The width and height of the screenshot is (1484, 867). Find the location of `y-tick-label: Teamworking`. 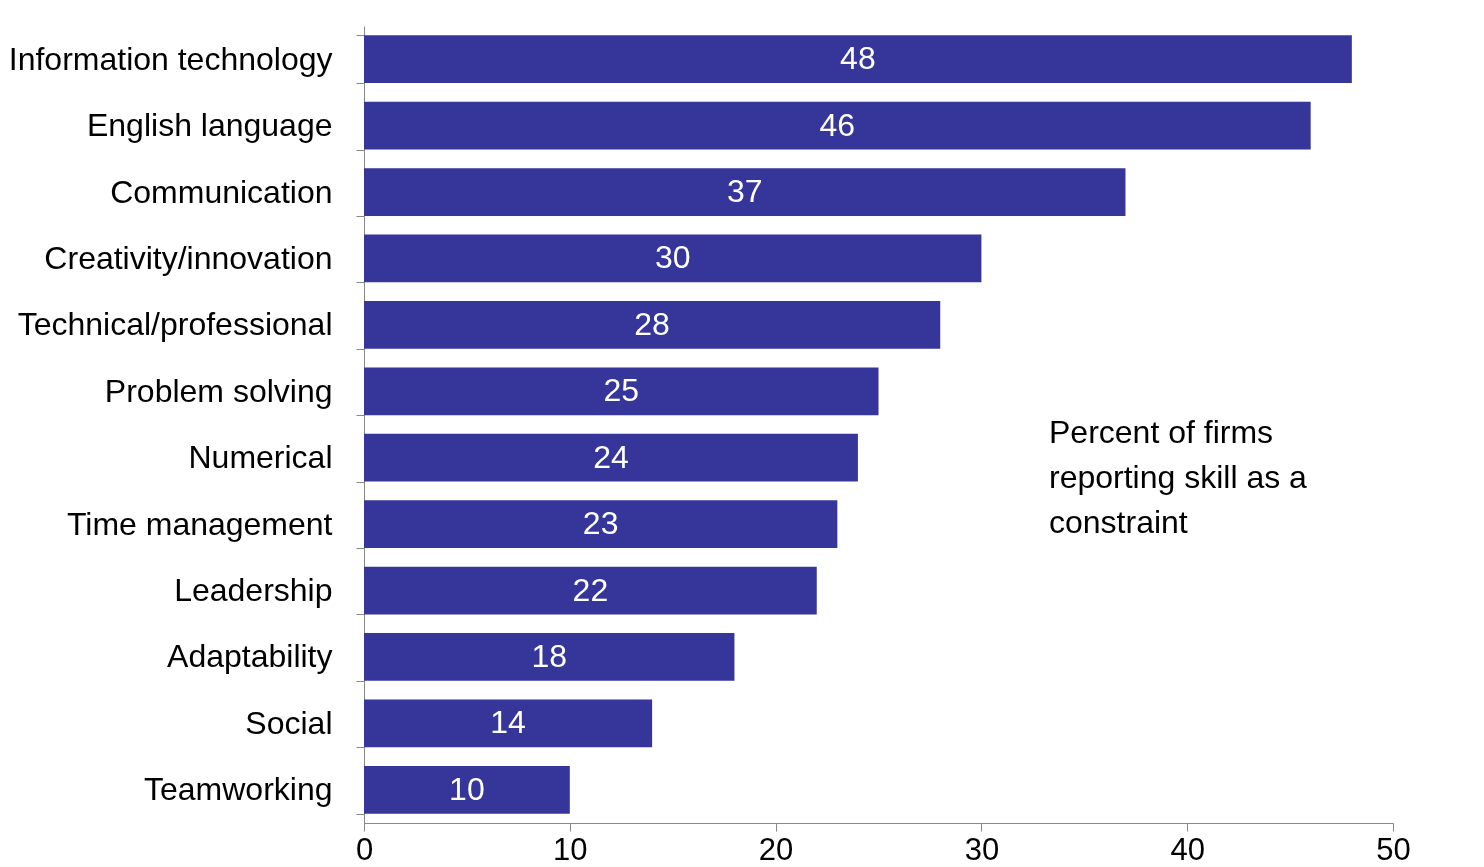

y-tick-label: Teamworking is located at coordinates (238, 789).